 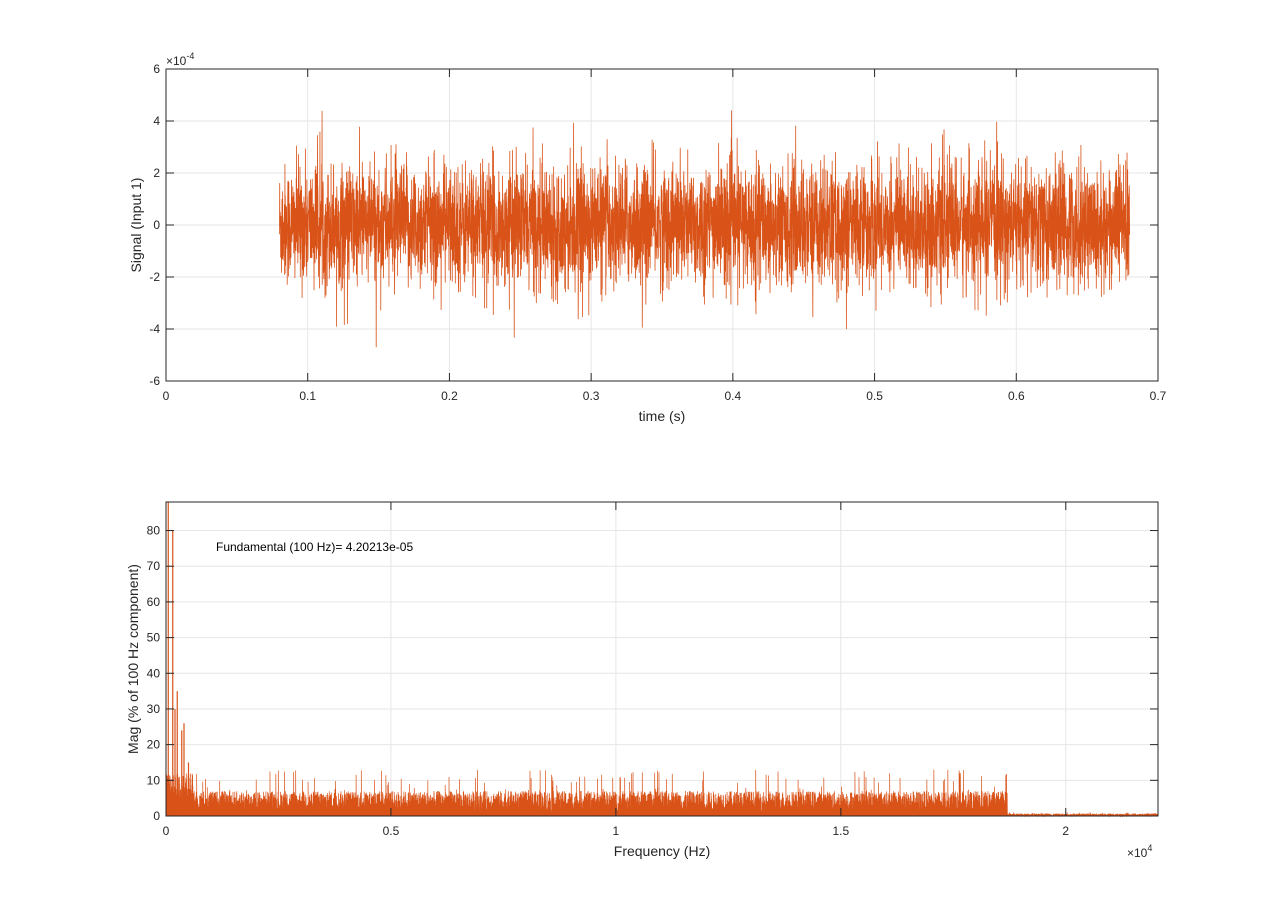 I want to click on y-tick-label: -2, so click(x=154, y=277).